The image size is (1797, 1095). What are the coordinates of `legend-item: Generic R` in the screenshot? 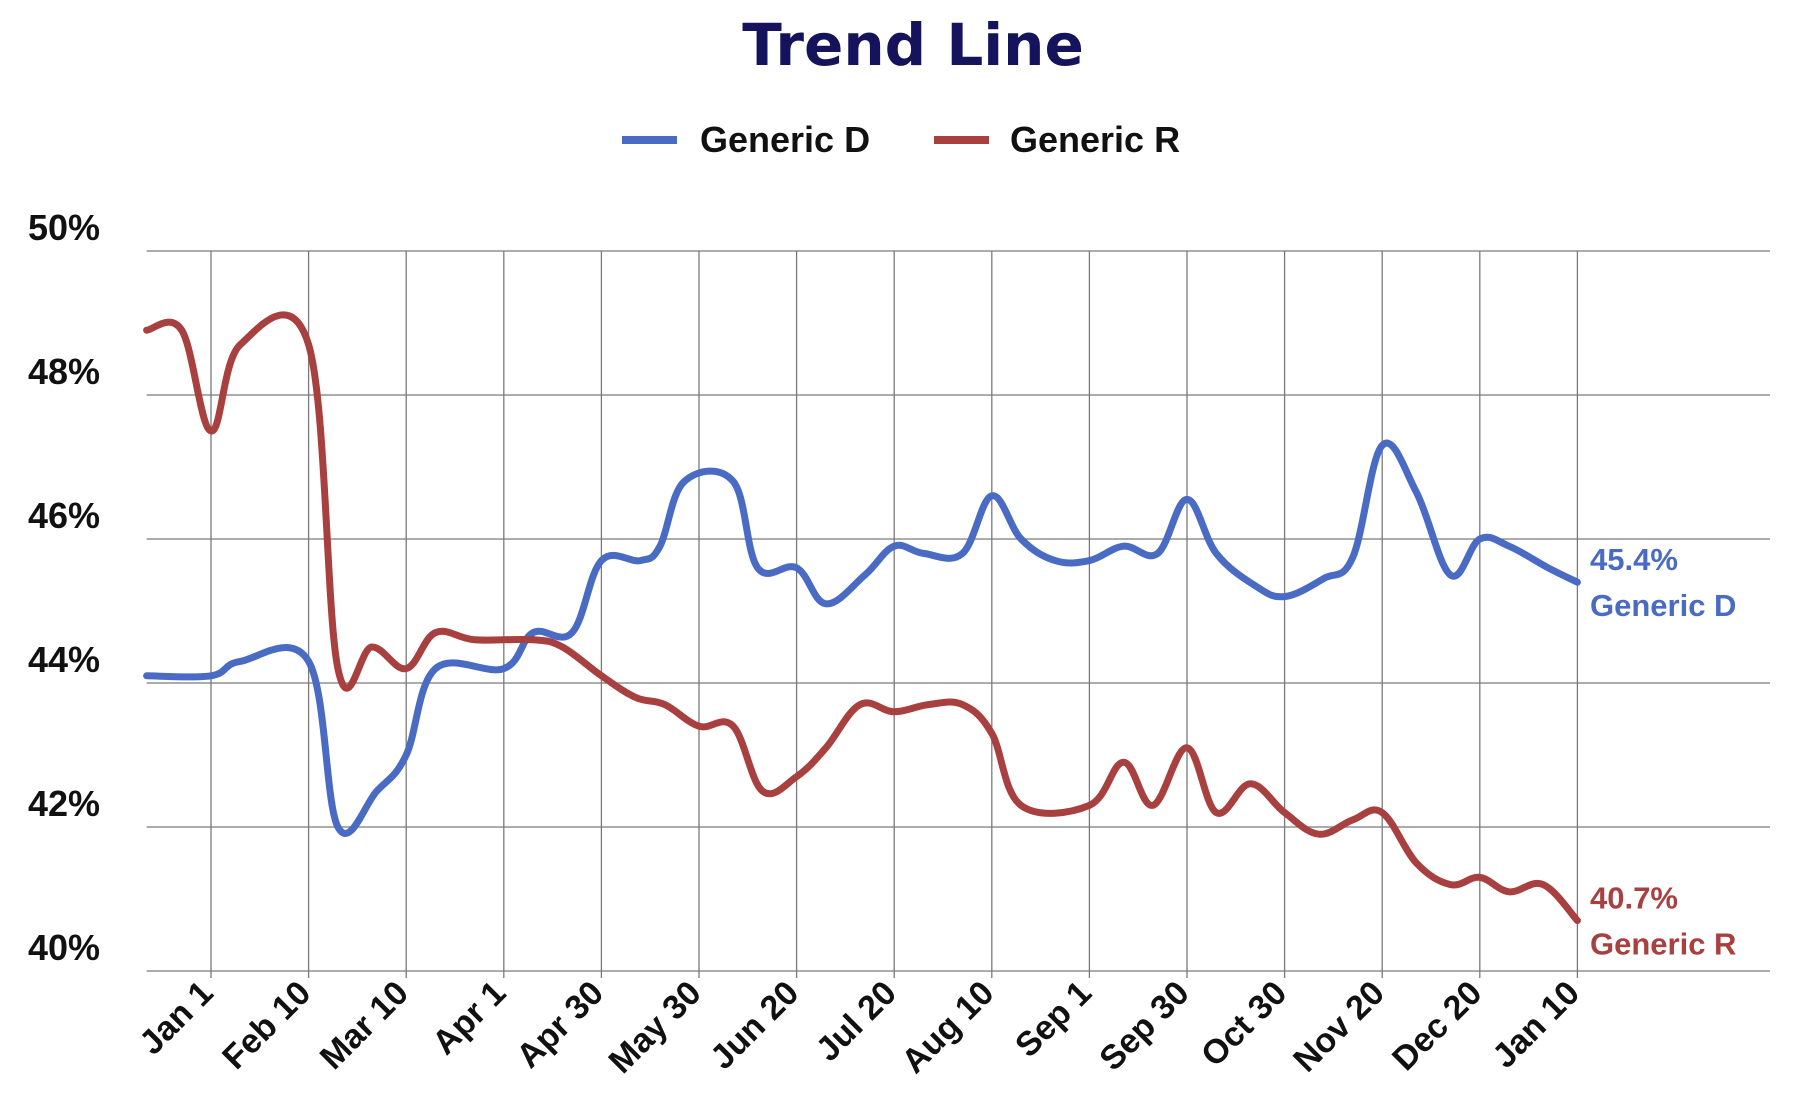 It's located at (1057, 139).